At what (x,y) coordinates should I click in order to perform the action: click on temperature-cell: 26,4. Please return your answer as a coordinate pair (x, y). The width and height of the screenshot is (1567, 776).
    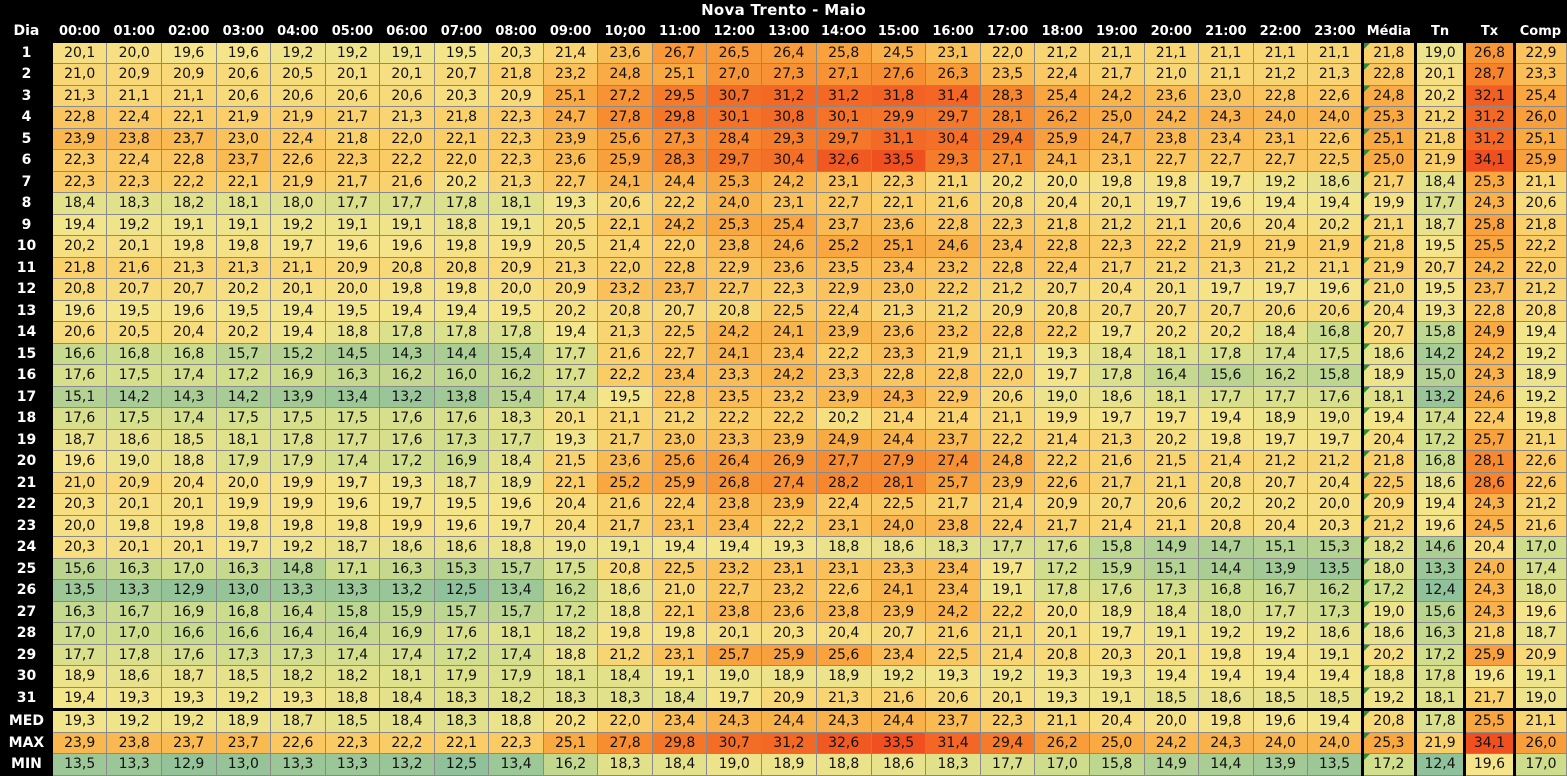
    Looking at the image, I should click on (734, 461).